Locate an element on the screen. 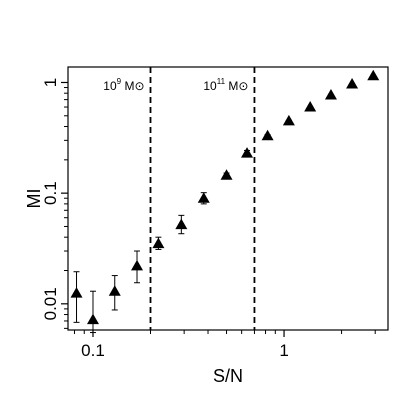  y-tick-label: 1 is located at coordinates (50, 82).